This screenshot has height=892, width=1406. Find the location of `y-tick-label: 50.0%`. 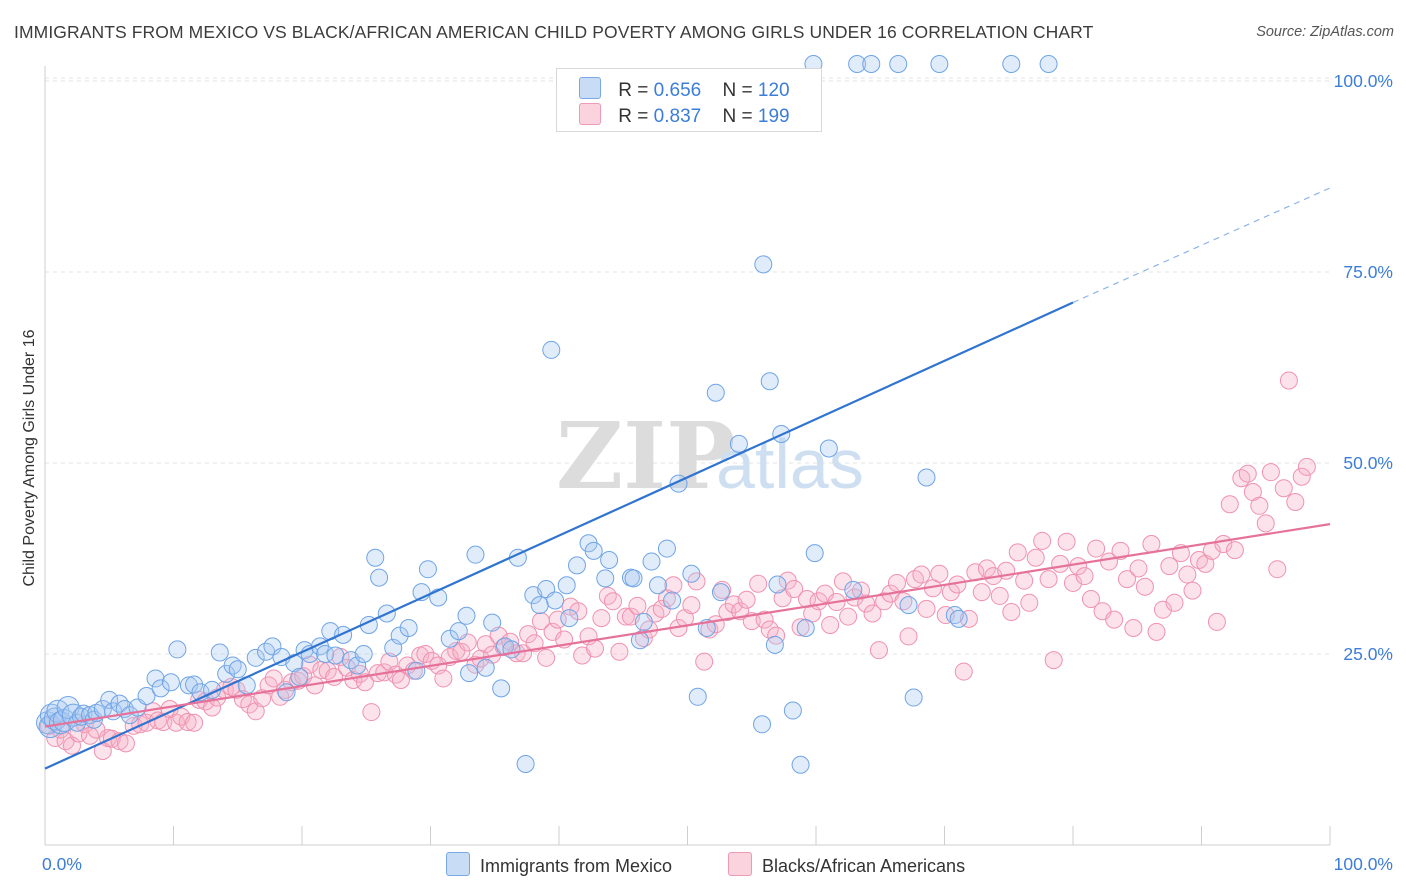

y-tick-label: 50.0% is located at coordinates (1368, 463).